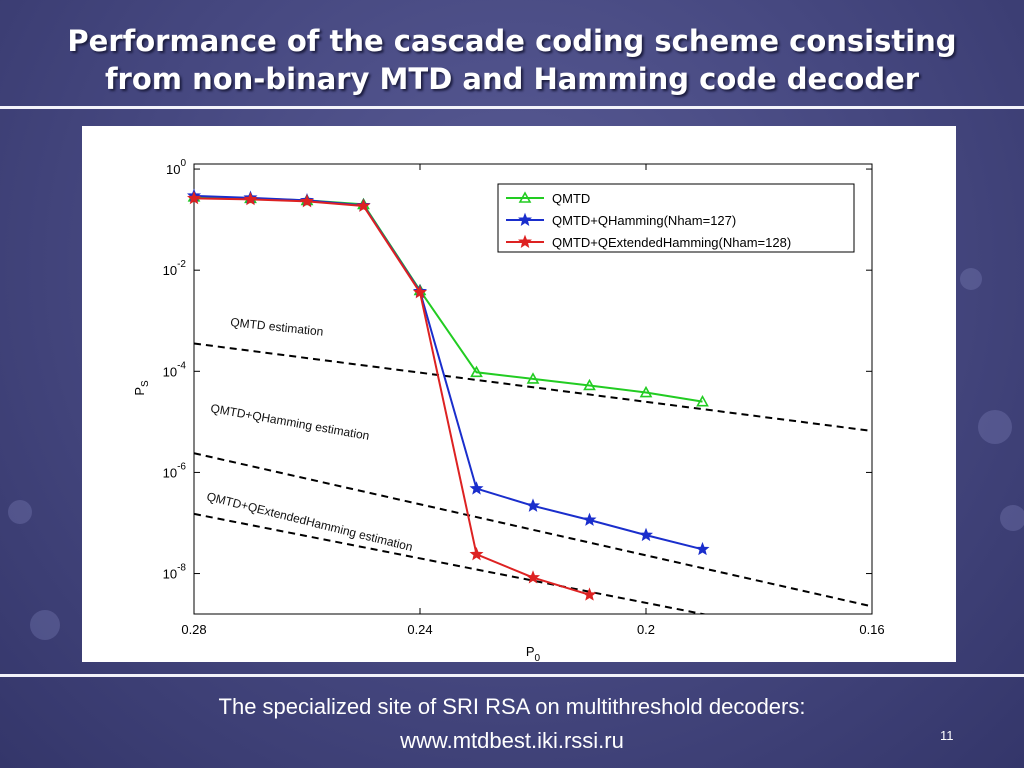 The width and height of the screenshot is (1024, 768). What do you see at coordinates (533, 653) in the screenshot?
I see `x-axis-label: P0` at bounding box center [533, 653].